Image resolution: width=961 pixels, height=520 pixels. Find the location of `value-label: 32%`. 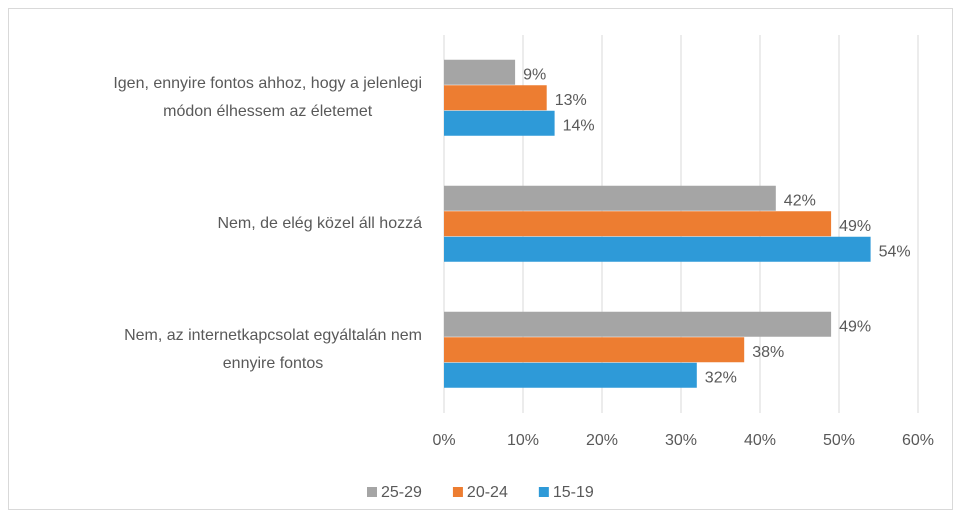

value-label: 32% is located at coordinates (721, 378).